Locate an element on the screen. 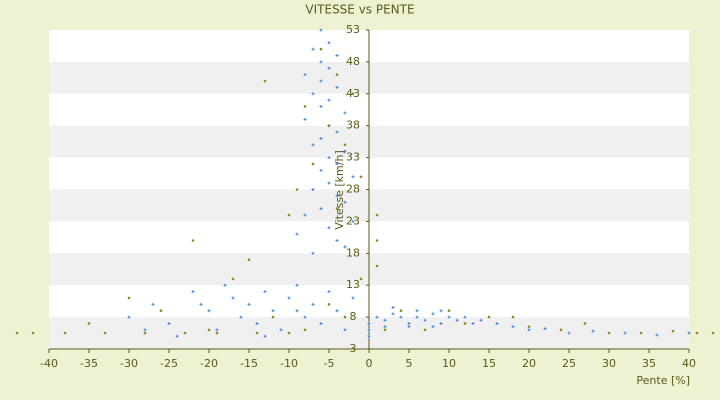 The height and width of the screenshot is (400, 720). y-tick-label: 48 is located at coordinates (353, 61).